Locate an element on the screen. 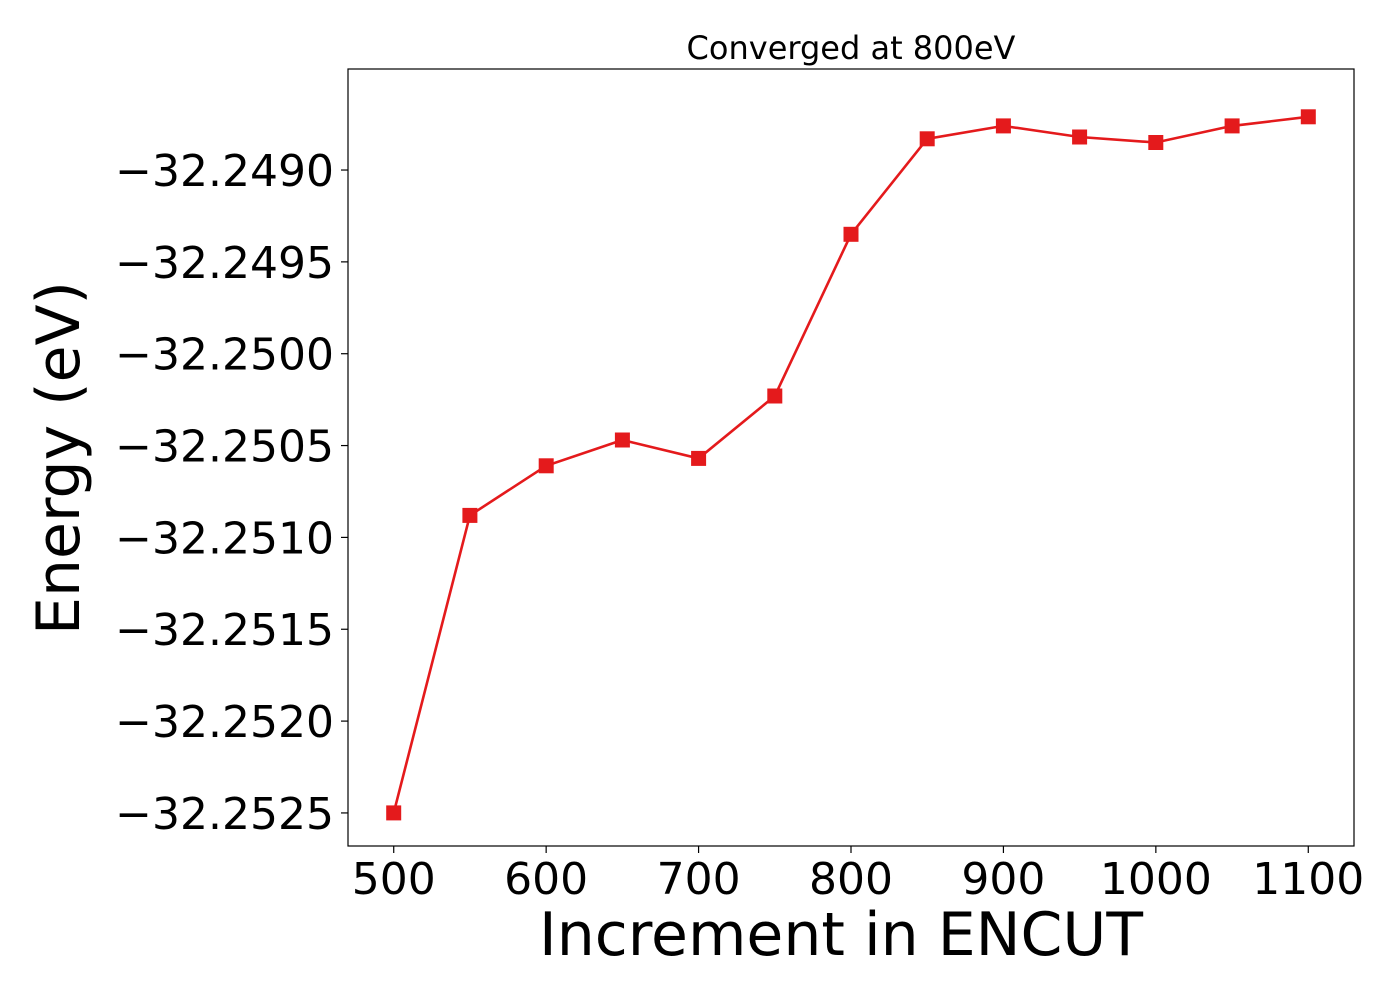  x-tick-label: 900 is located at coordinates (1003, 879).